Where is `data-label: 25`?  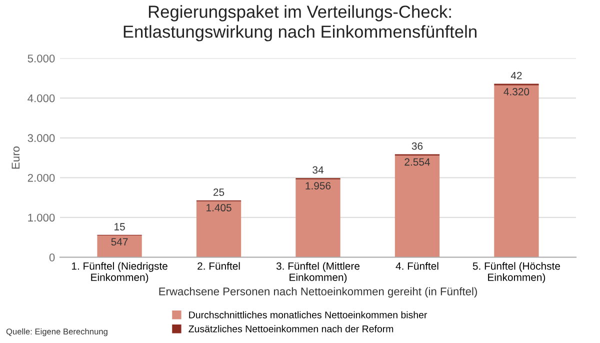
data-label: 25 is located at coordinates (219, 192).